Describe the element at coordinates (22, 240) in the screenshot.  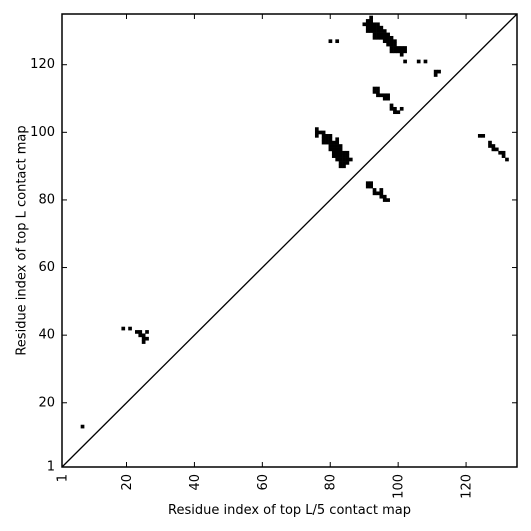
I see `y-axis-label: Residue index of top L contact map` at that location.